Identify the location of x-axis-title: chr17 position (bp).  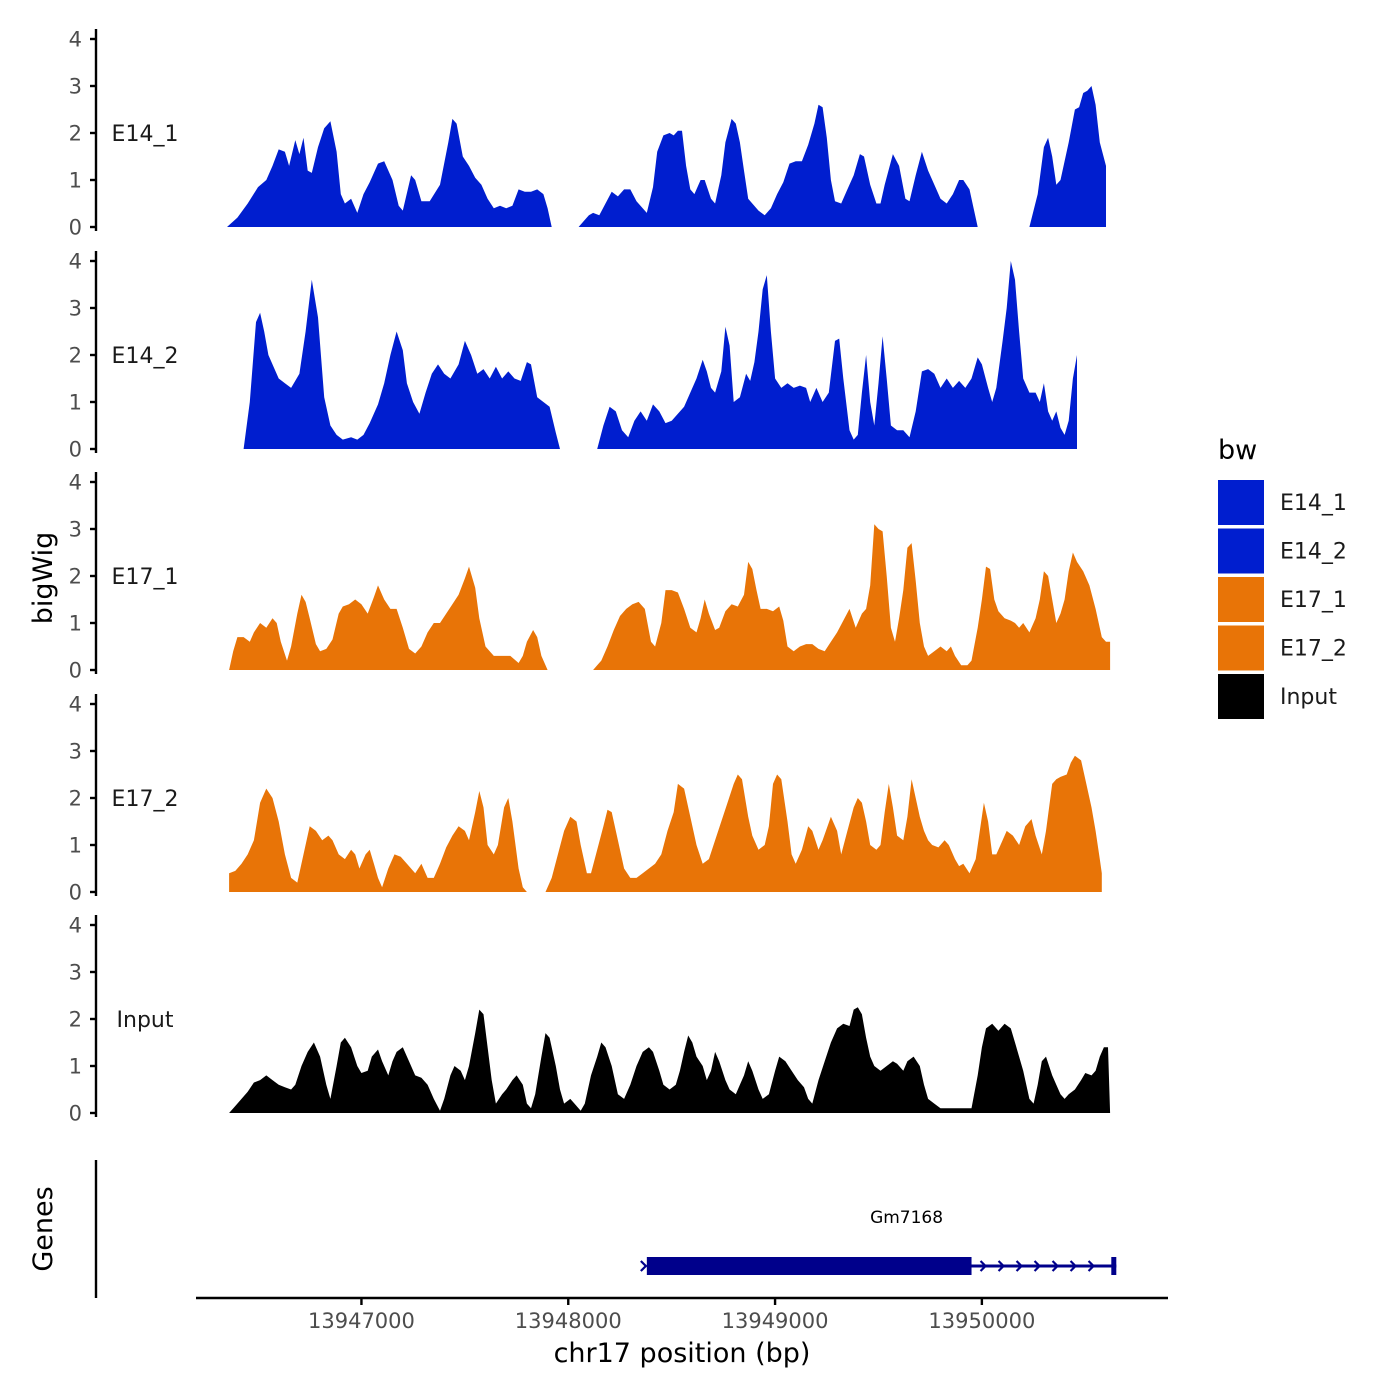
(682, 1353).